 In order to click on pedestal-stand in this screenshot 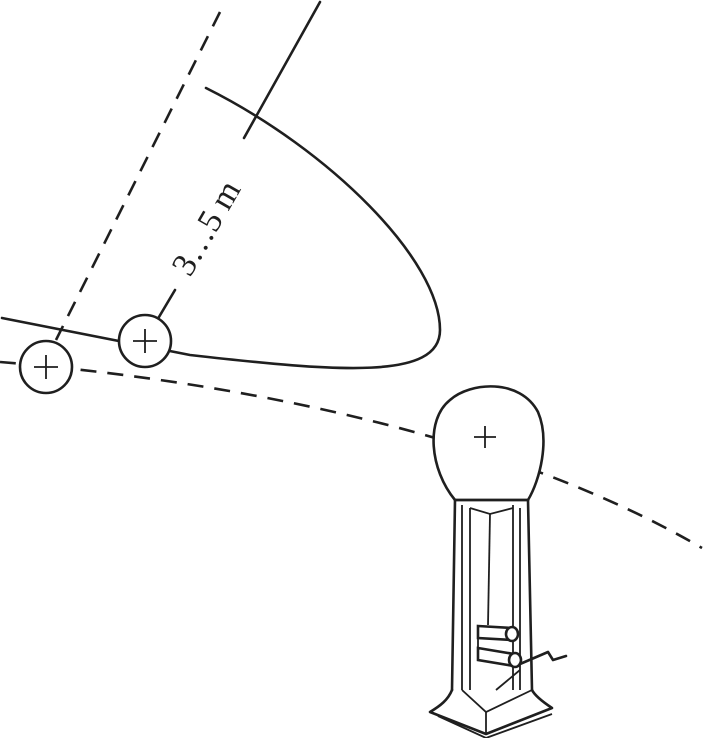, I will do `click(498, 561)`.